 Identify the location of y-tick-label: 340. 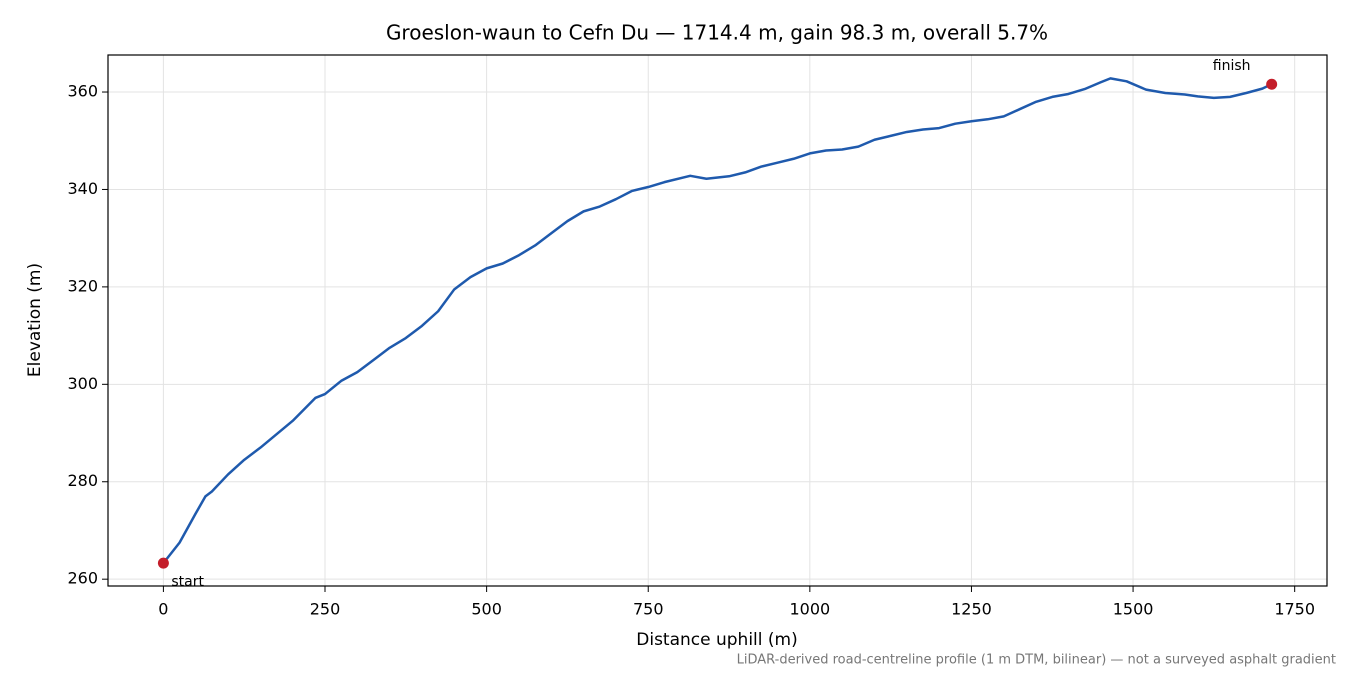
(82, 188).